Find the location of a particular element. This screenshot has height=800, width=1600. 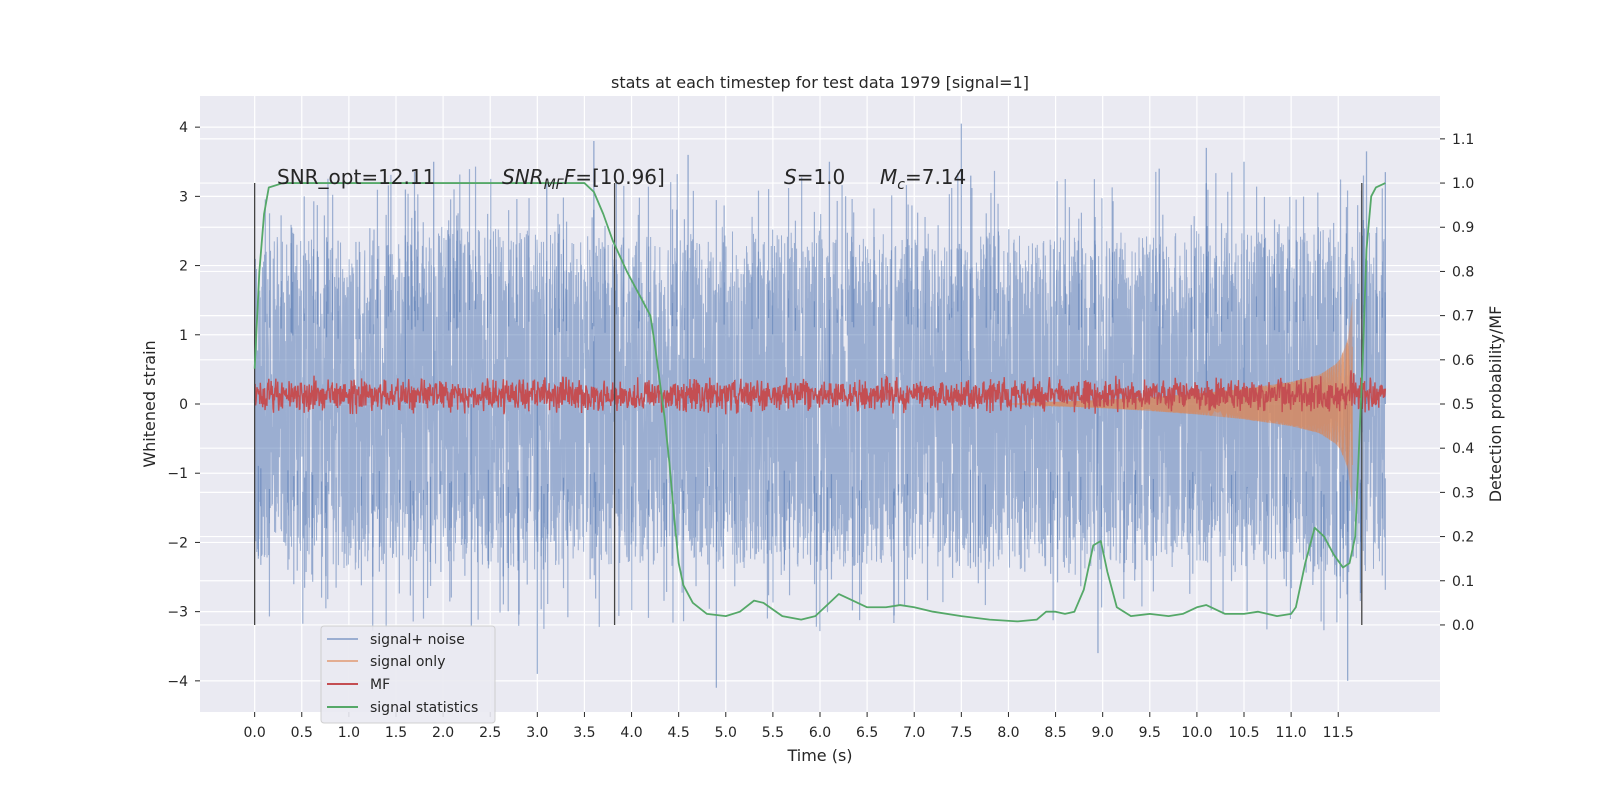

x-tick-label: 1.0 is located at coordinates (349, 733).